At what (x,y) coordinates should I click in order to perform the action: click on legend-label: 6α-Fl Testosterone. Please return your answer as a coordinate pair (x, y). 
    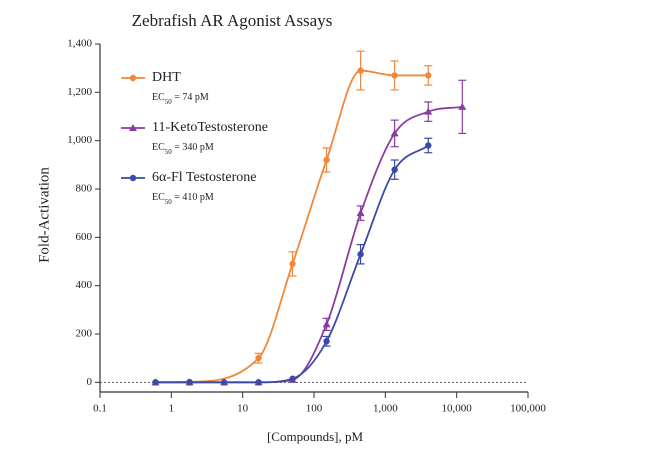
    Looking at the image, I should click on (204, 177).